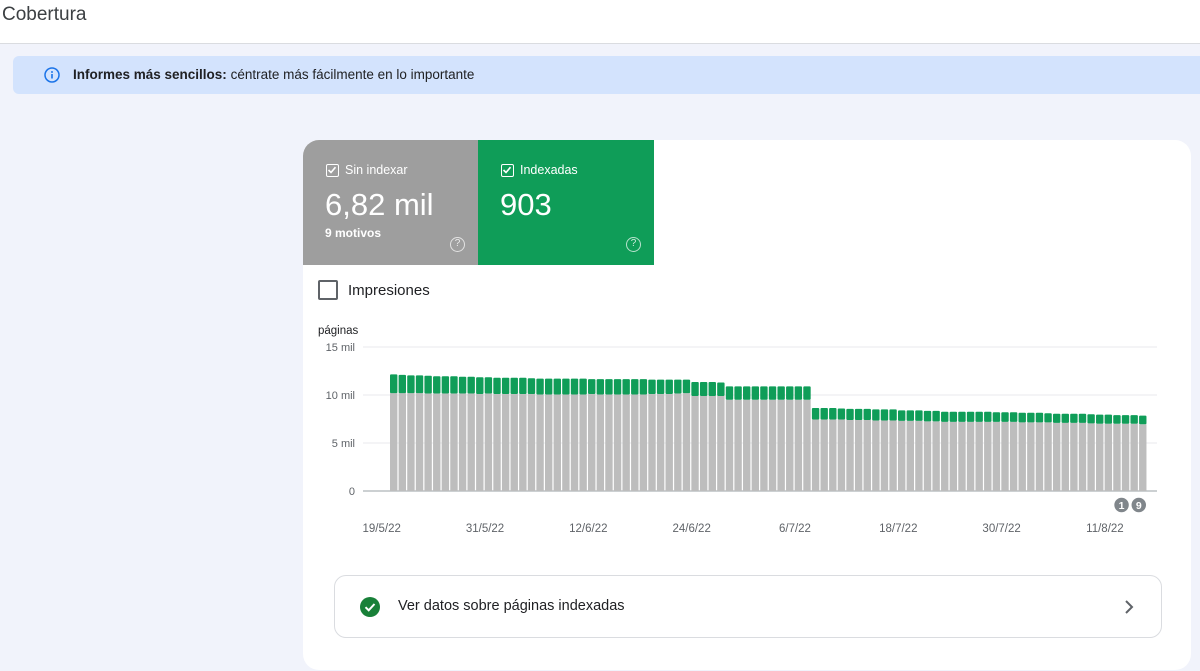 The width and height of the screenshot is (1200, 671). What do you see at coordinates (328, 290) in the screenshot?
I see `impressions-checkbox` at bounding box center [328, 290].